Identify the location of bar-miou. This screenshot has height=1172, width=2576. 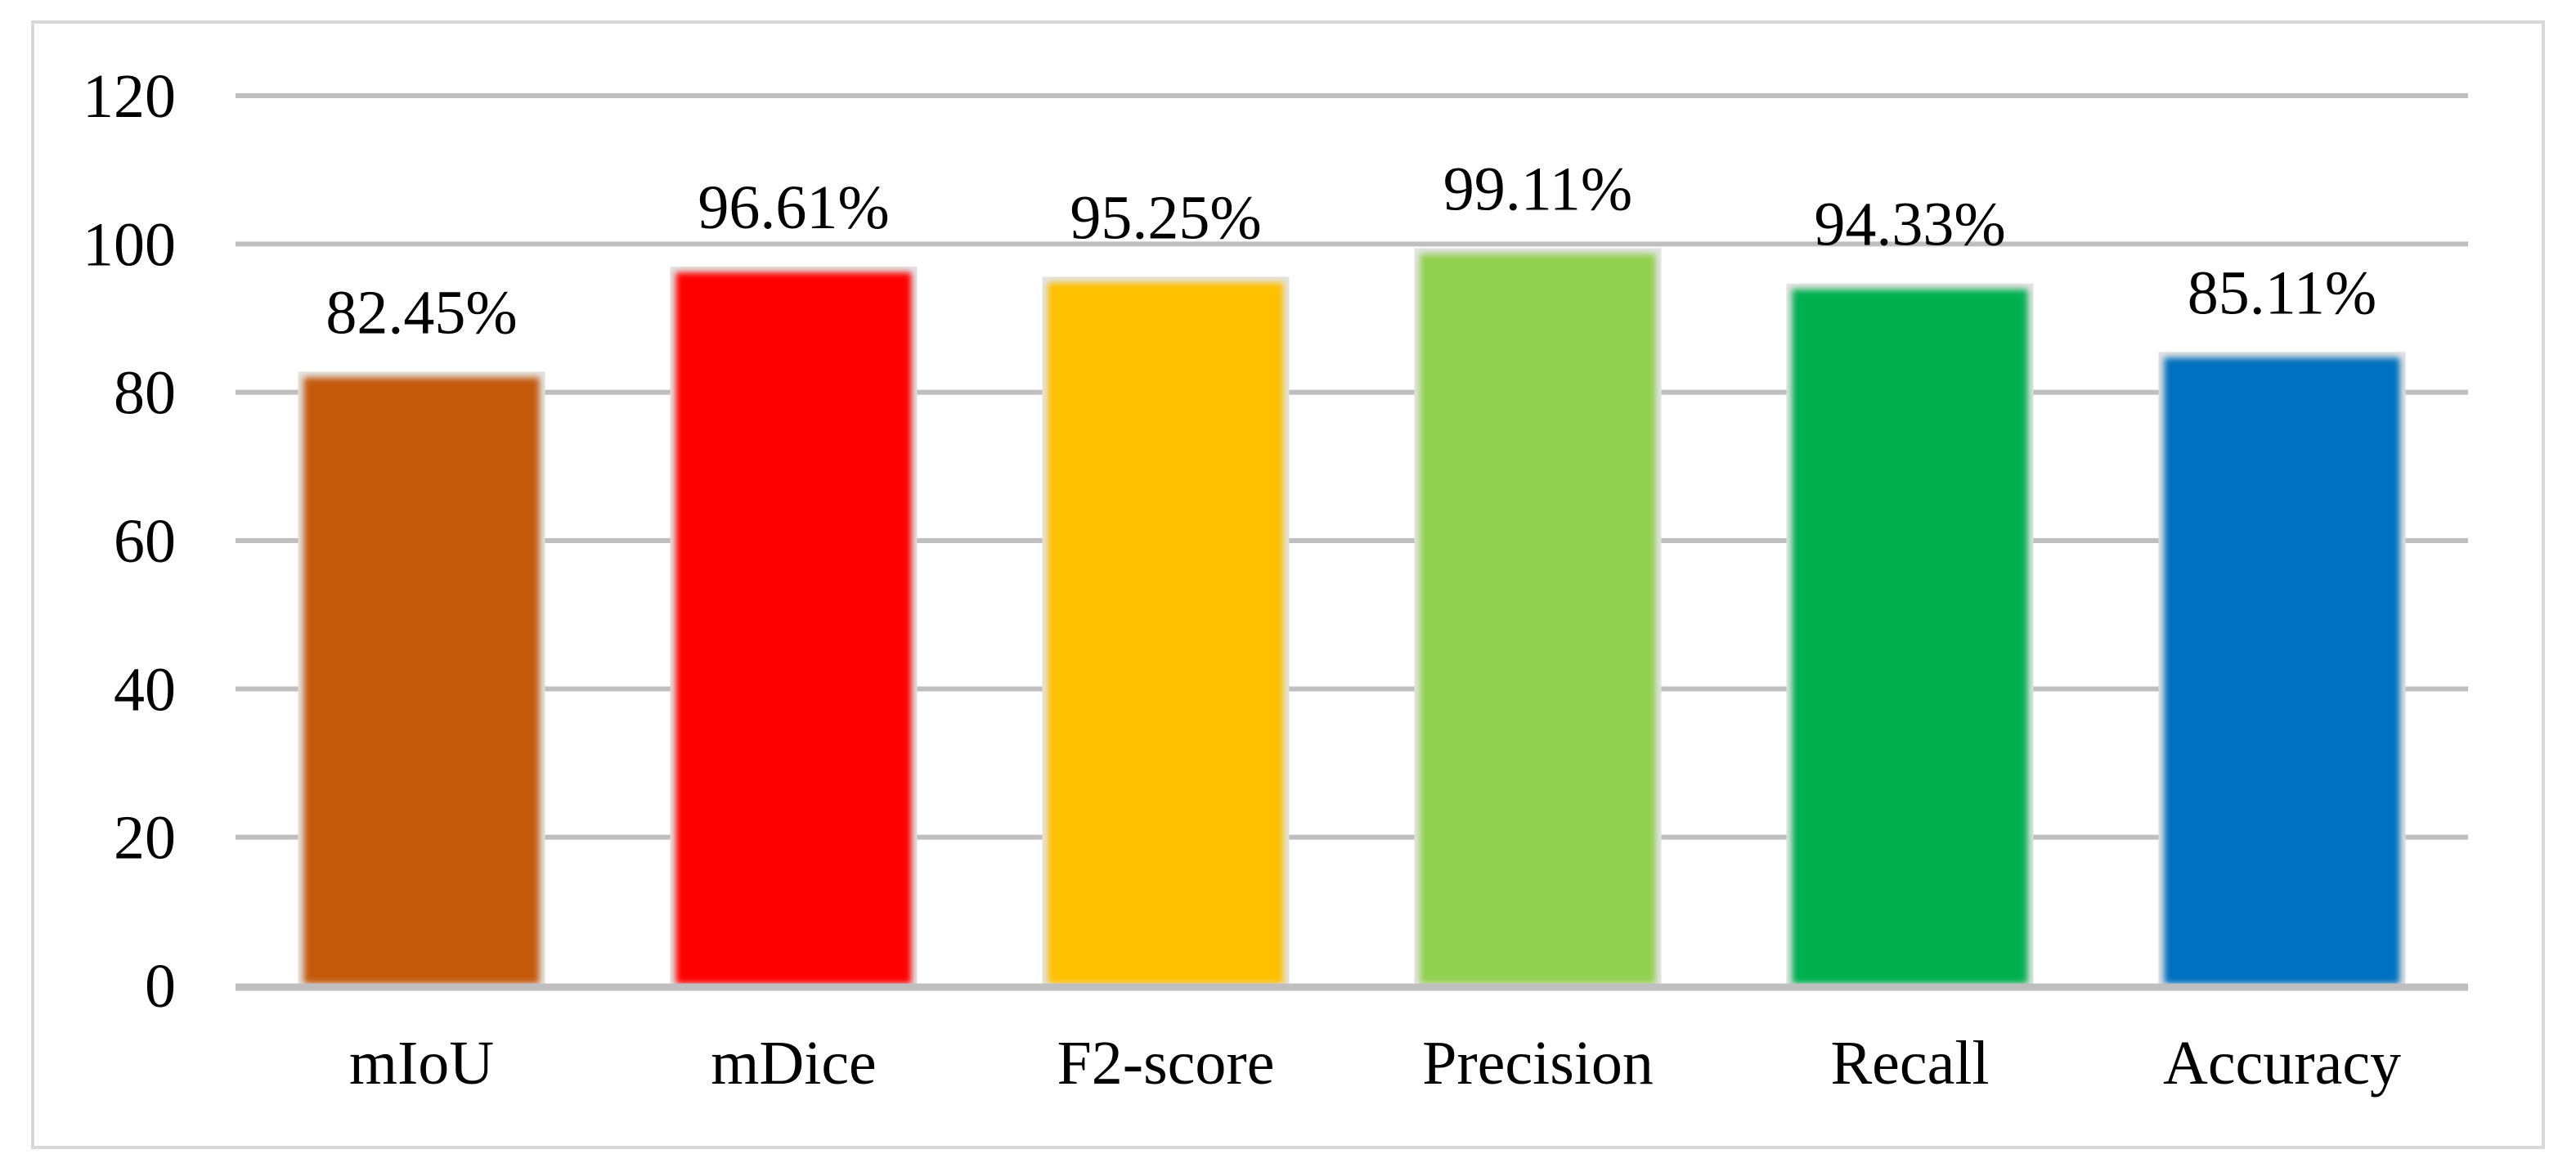
(421, 681).